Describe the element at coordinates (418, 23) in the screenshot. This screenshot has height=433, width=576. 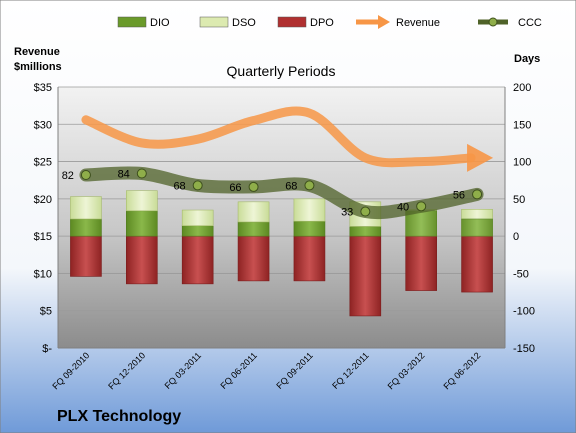
I see `revenue-legend-label: Revenue` at that location.